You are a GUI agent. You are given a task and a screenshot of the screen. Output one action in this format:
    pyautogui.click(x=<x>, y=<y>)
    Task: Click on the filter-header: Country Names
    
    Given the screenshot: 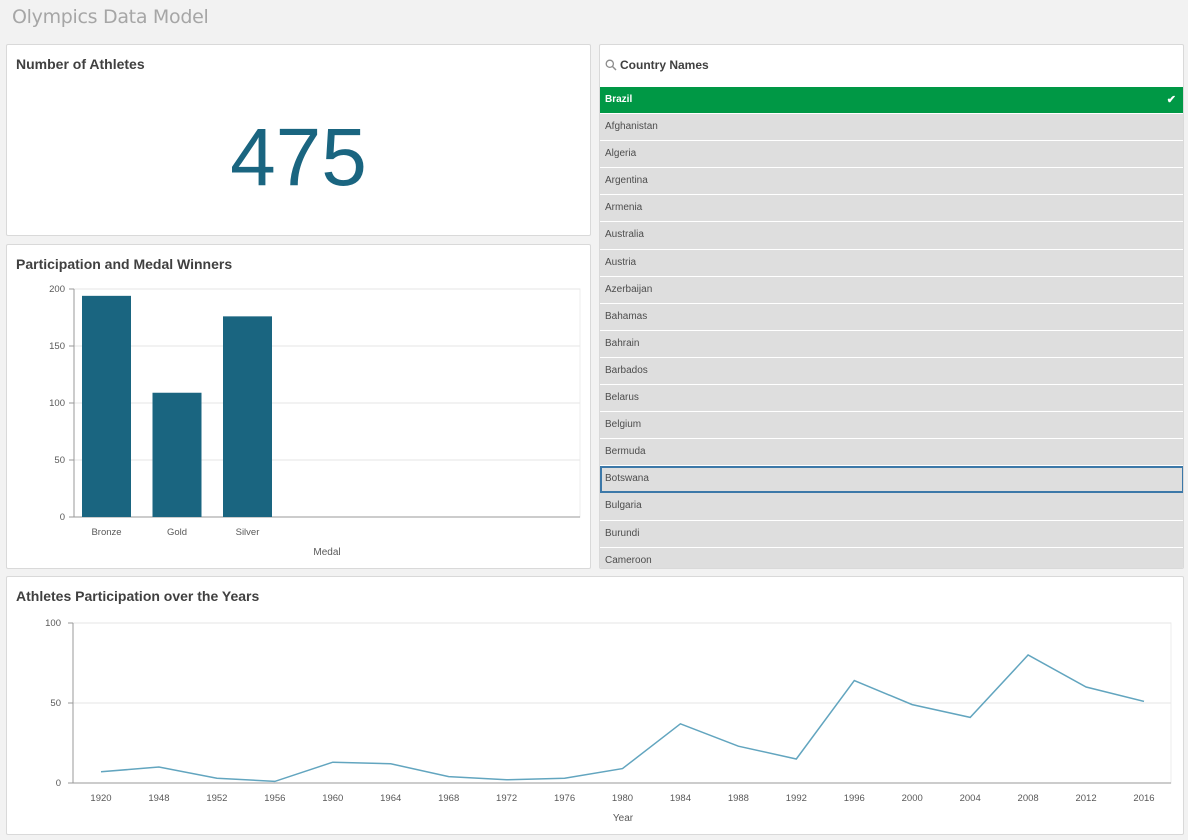 What is the action you would take?
    pyautogui.click(x=891, y=66)
    